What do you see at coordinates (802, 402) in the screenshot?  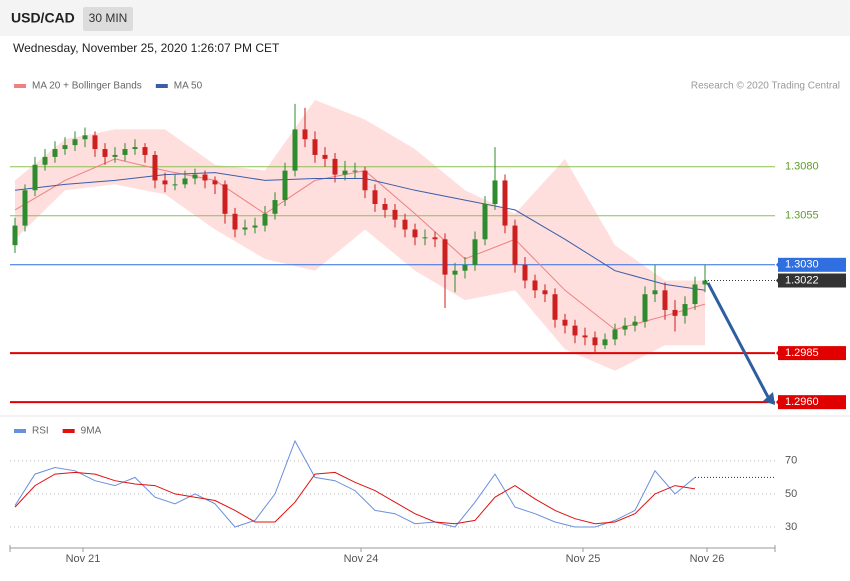 I see `level-label: 1.2960` at bounding box center [802, 402].